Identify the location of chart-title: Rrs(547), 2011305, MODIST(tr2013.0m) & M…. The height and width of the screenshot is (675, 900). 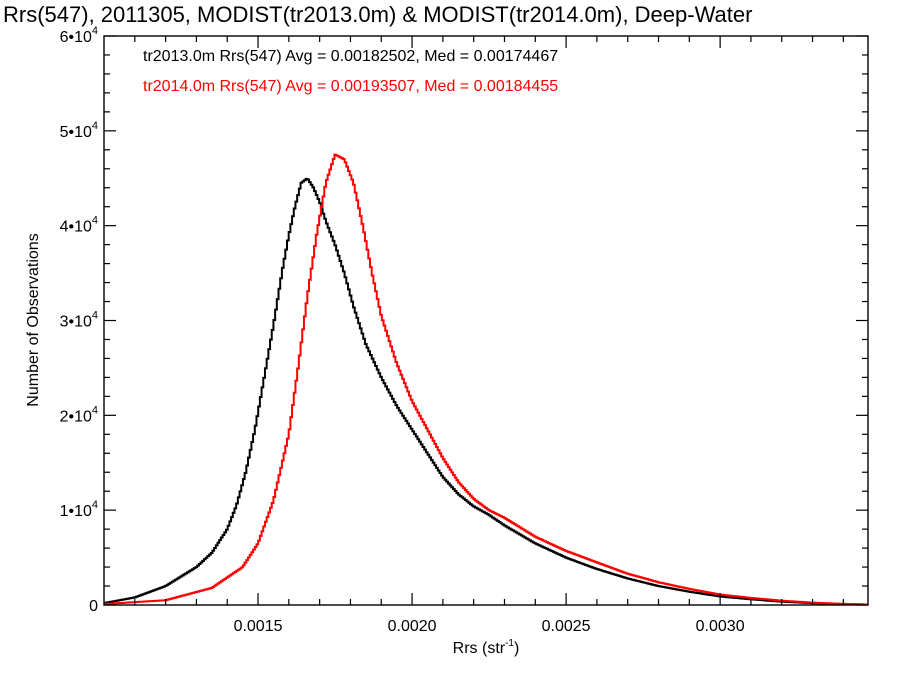
(377, 14).